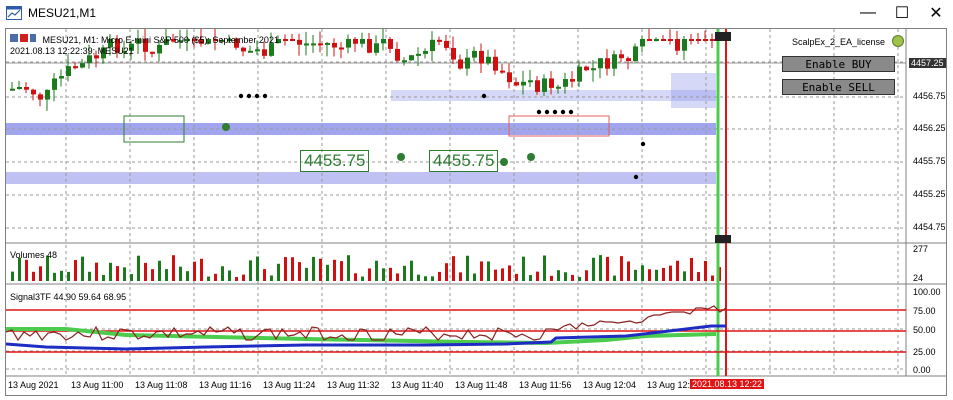  Describe the element at coordinates (927, 292) in the screenshot. I see `signal-axis-label: 100.00` at that location.